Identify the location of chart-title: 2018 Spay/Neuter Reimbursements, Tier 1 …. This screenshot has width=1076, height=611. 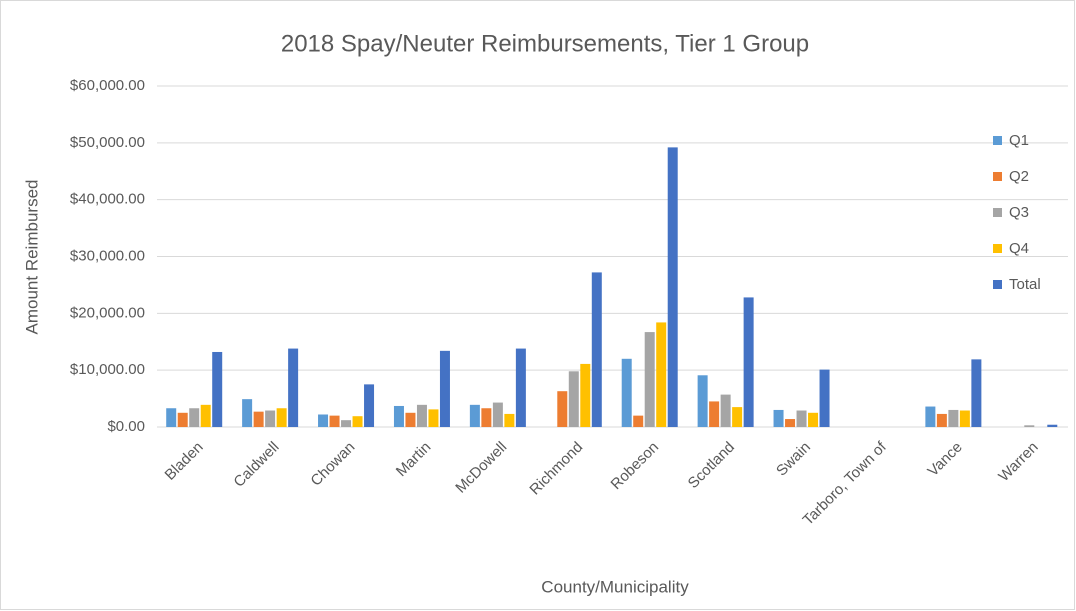
(545, 43).